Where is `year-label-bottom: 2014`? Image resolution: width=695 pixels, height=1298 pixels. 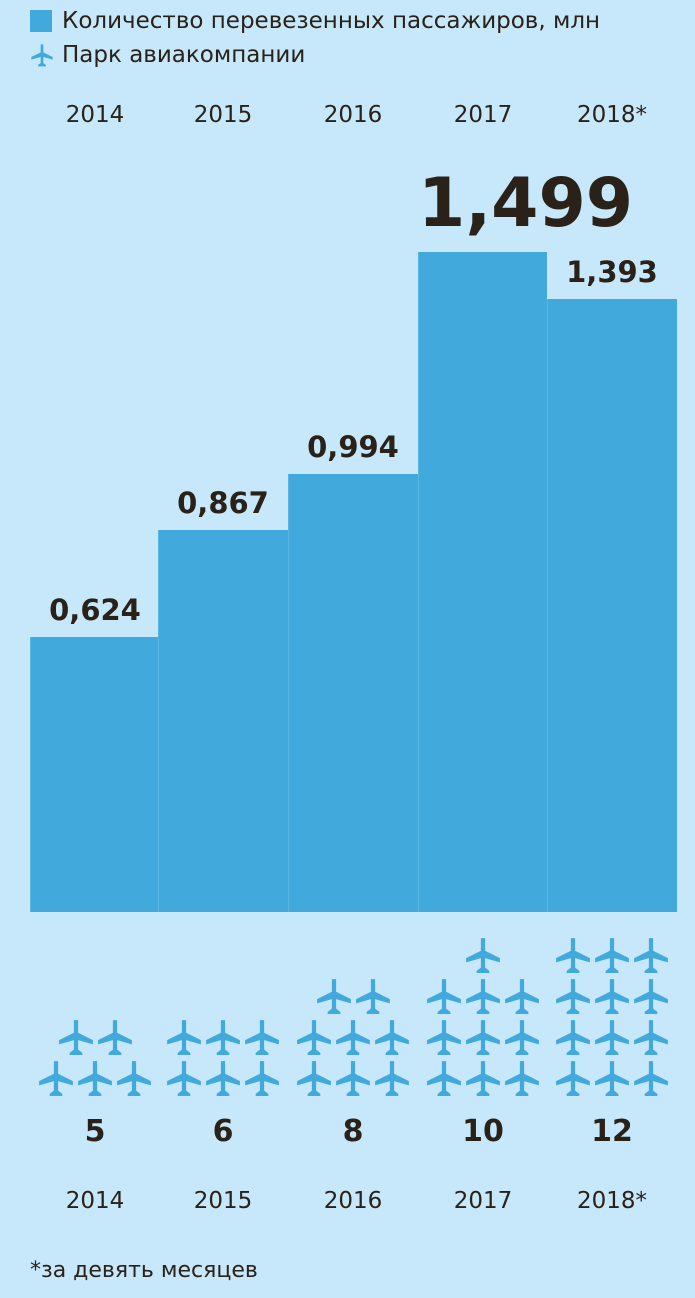
year-label-bottom: 2014 is located at coordinates (95, 1201).